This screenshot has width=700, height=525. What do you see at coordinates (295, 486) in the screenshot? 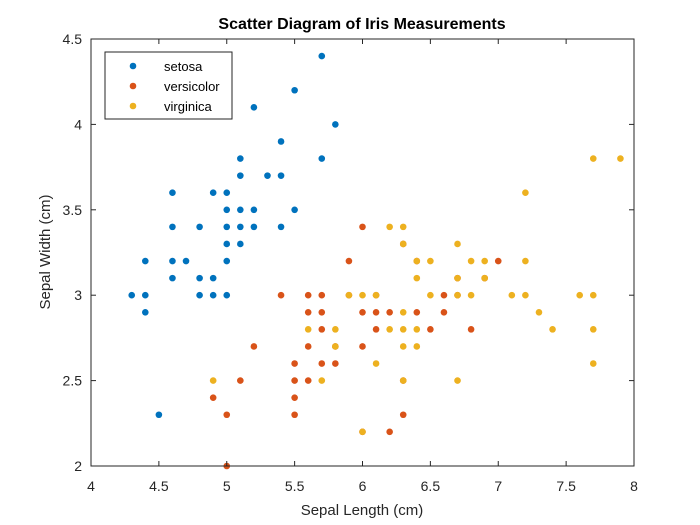
I see `x-tick-label: 5.5` at bounding box center [295, 486].